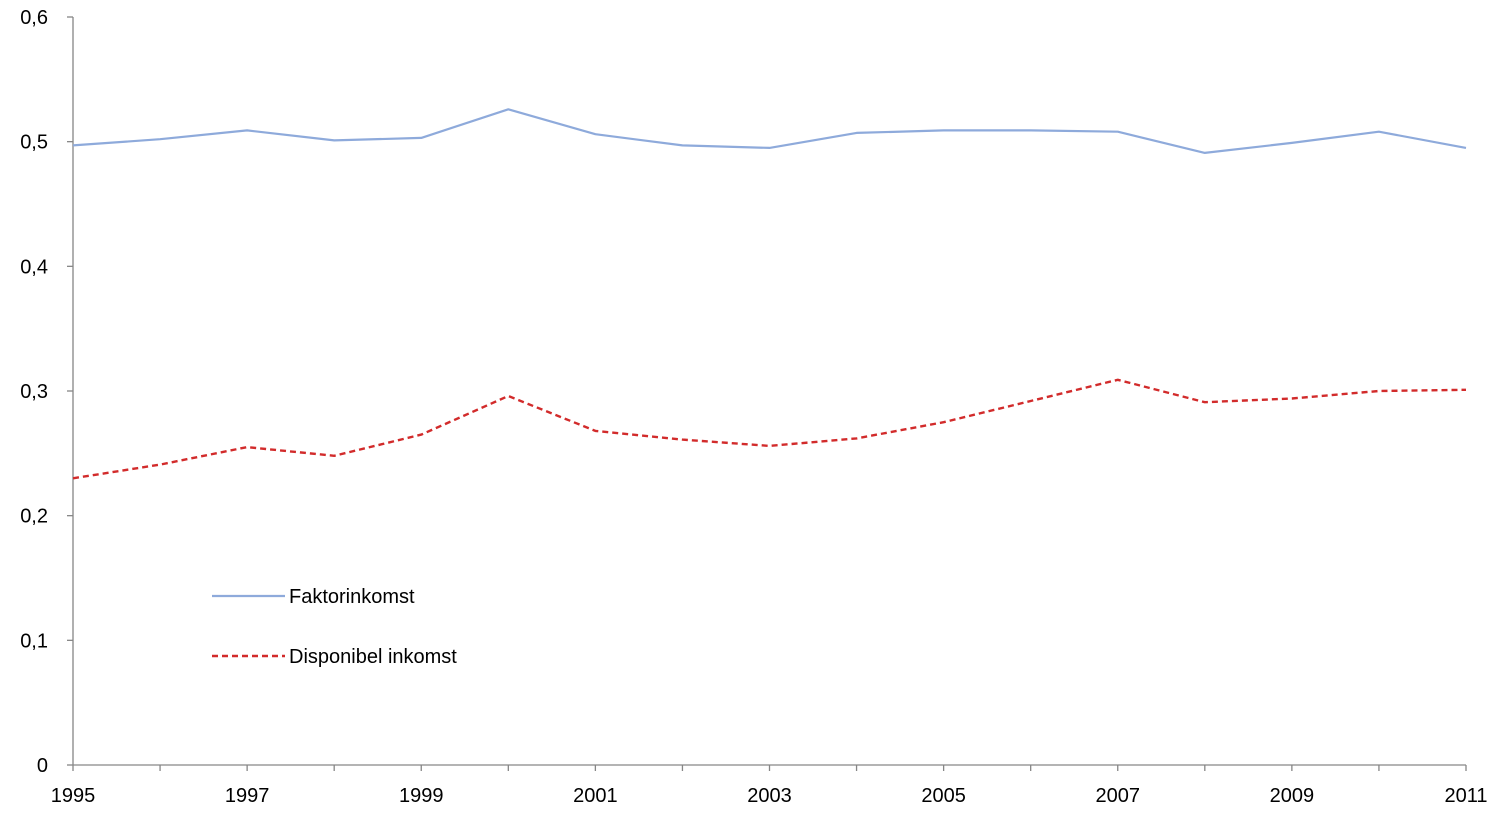  I want to click on x-tick-label: 2007, so click(1118, 796).